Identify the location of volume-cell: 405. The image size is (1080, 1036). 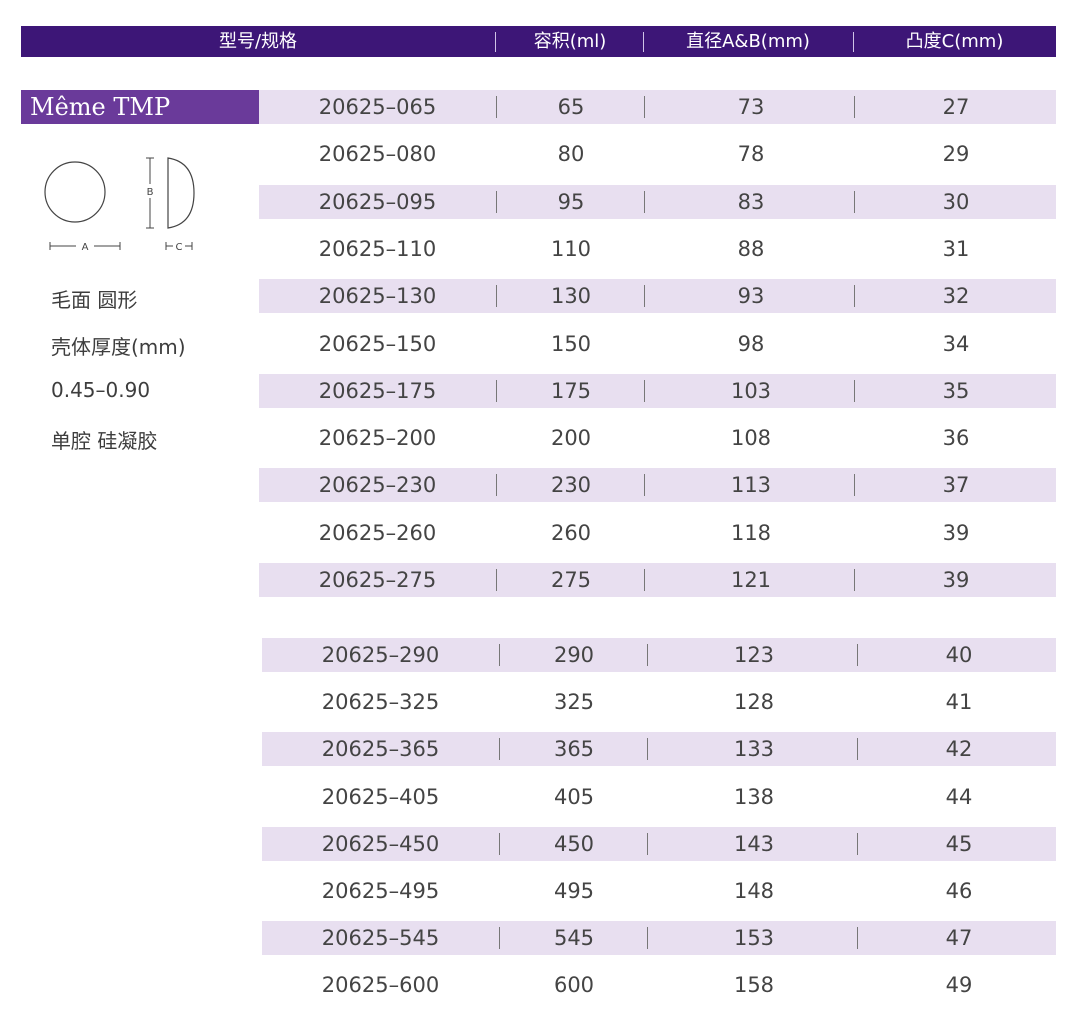
(574, 796).